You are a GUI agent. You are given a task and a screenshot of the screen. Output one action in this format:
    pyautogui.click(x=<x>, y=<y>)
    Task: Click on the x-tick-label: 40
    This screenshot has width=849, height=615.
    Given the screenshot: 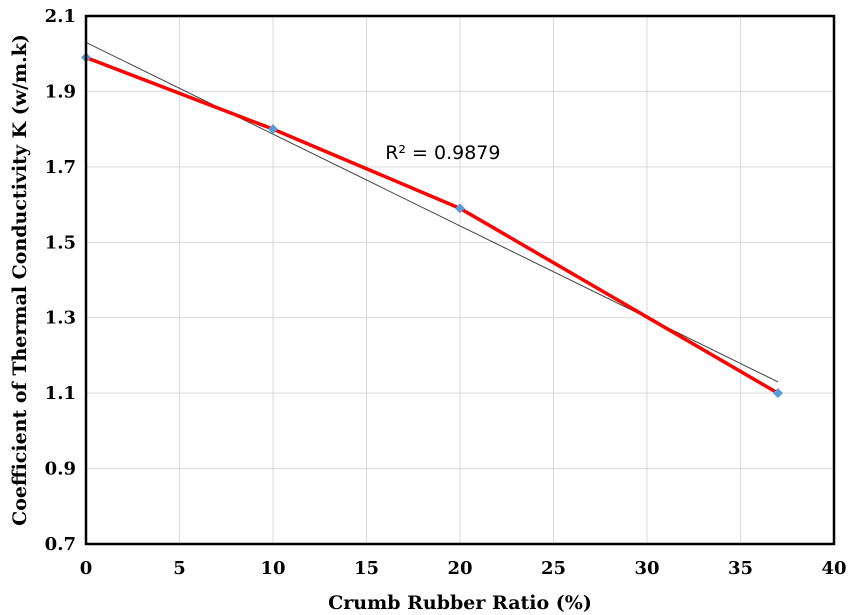 What is the action you would take?
    pyautogui.click(x=833, y=568)
    